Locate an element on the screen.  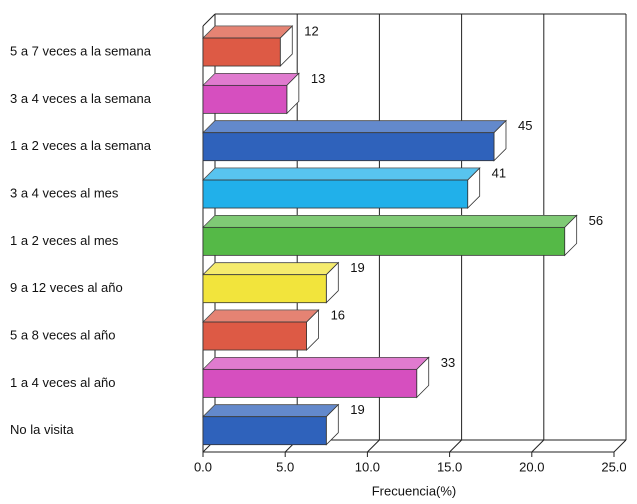
data-label: 12 is located at coordinates (311, 30).